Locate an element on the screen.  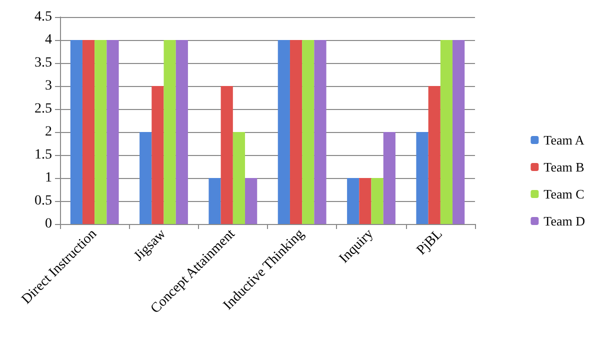
y-tick-label: 1 is located at coordinates (48, 178).